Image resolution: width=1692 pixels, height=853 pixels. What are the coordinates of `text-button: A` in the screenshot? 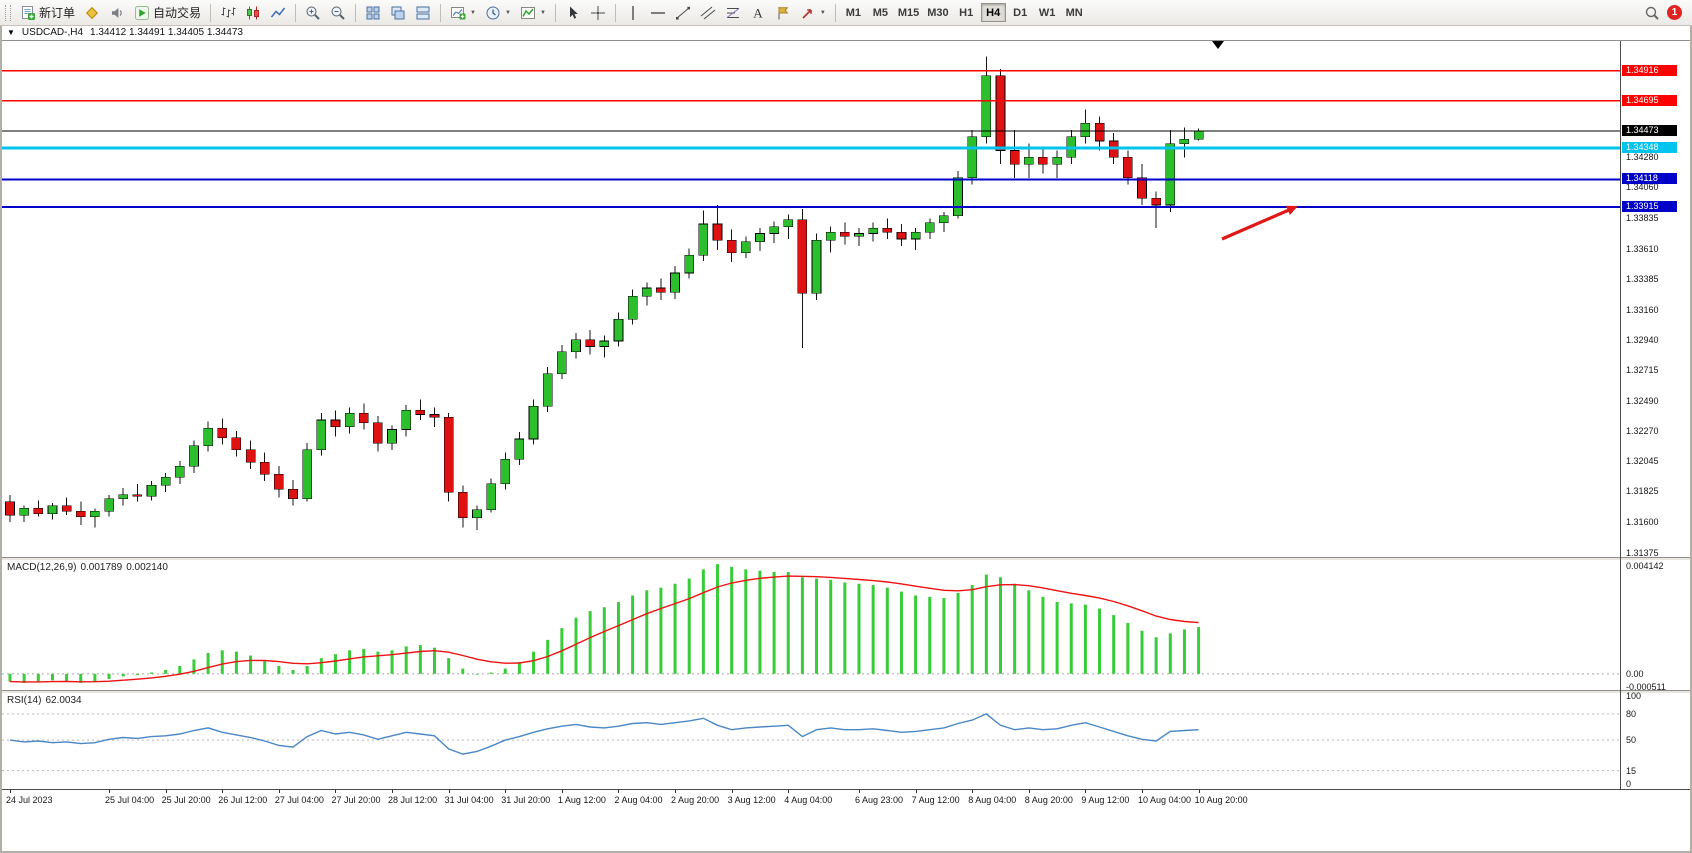 It's located at (758, 12).